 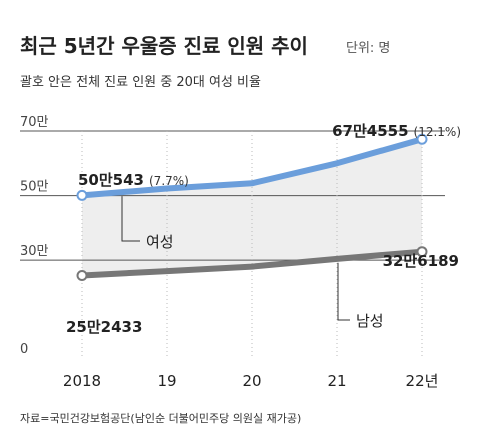 What do you see at coordinates (370, 321) in the screenshot?
I see `series-name-male: 남성` at bounding box center [370, 321].